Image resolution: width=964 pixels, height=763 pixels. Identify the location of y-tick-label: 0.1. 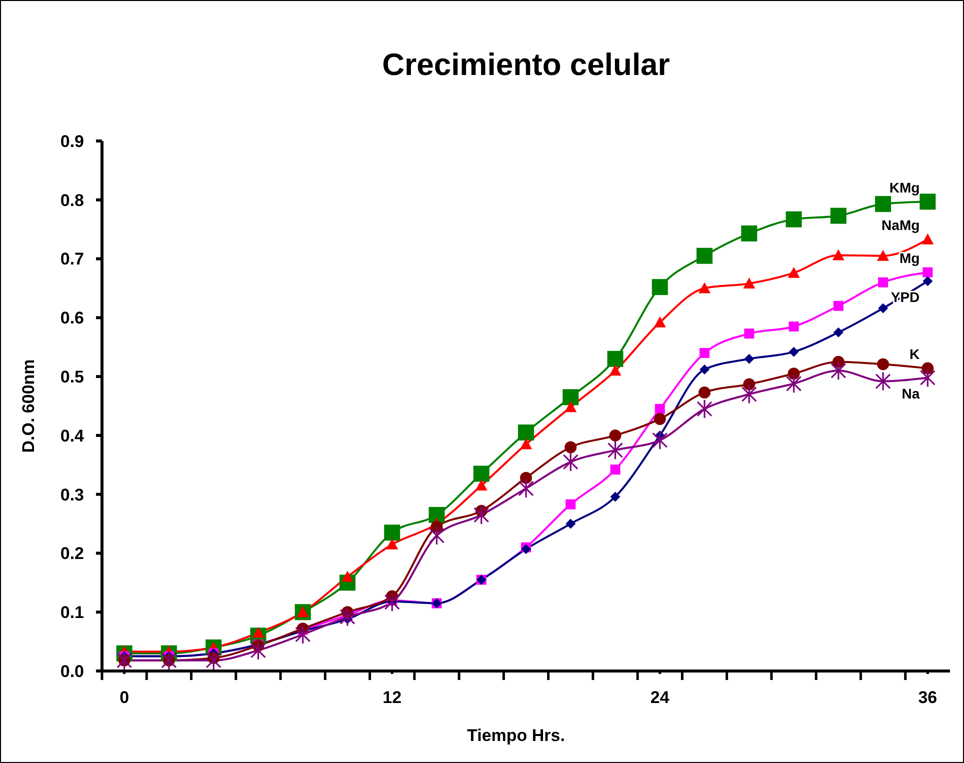
(72, 612).